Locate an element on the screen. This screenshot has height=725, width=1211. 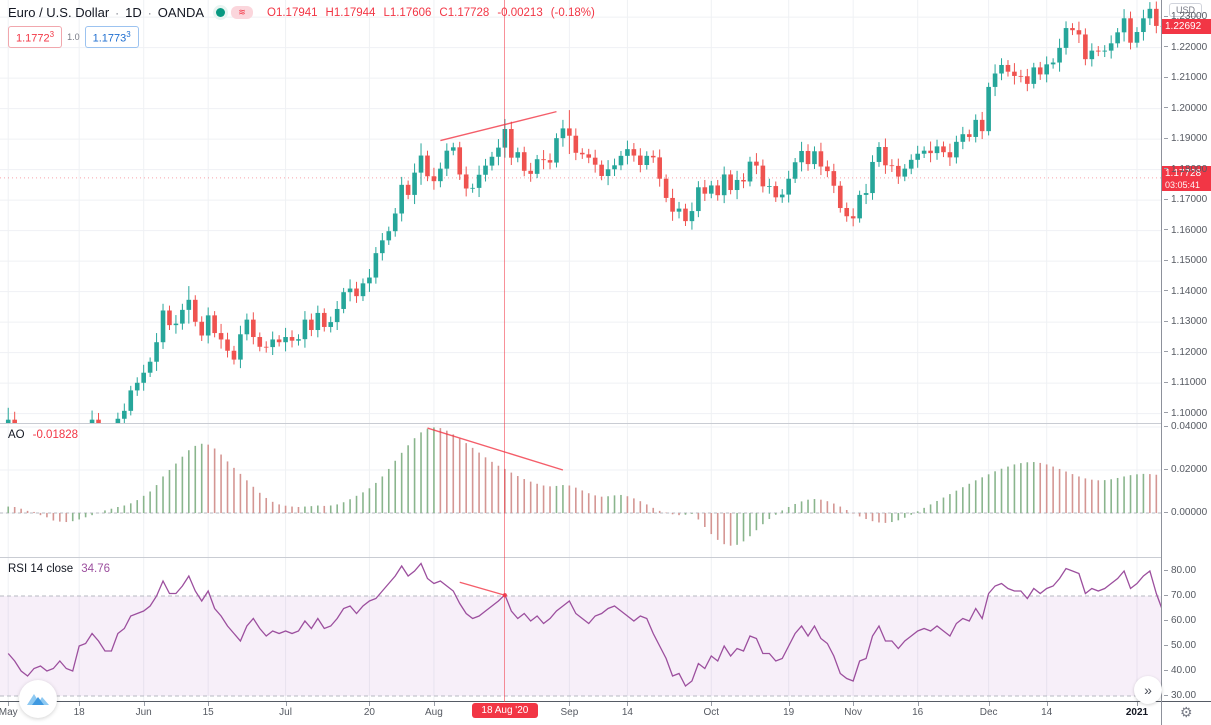
change-percent: (-0.18%) is located at coordinates (572, 12).